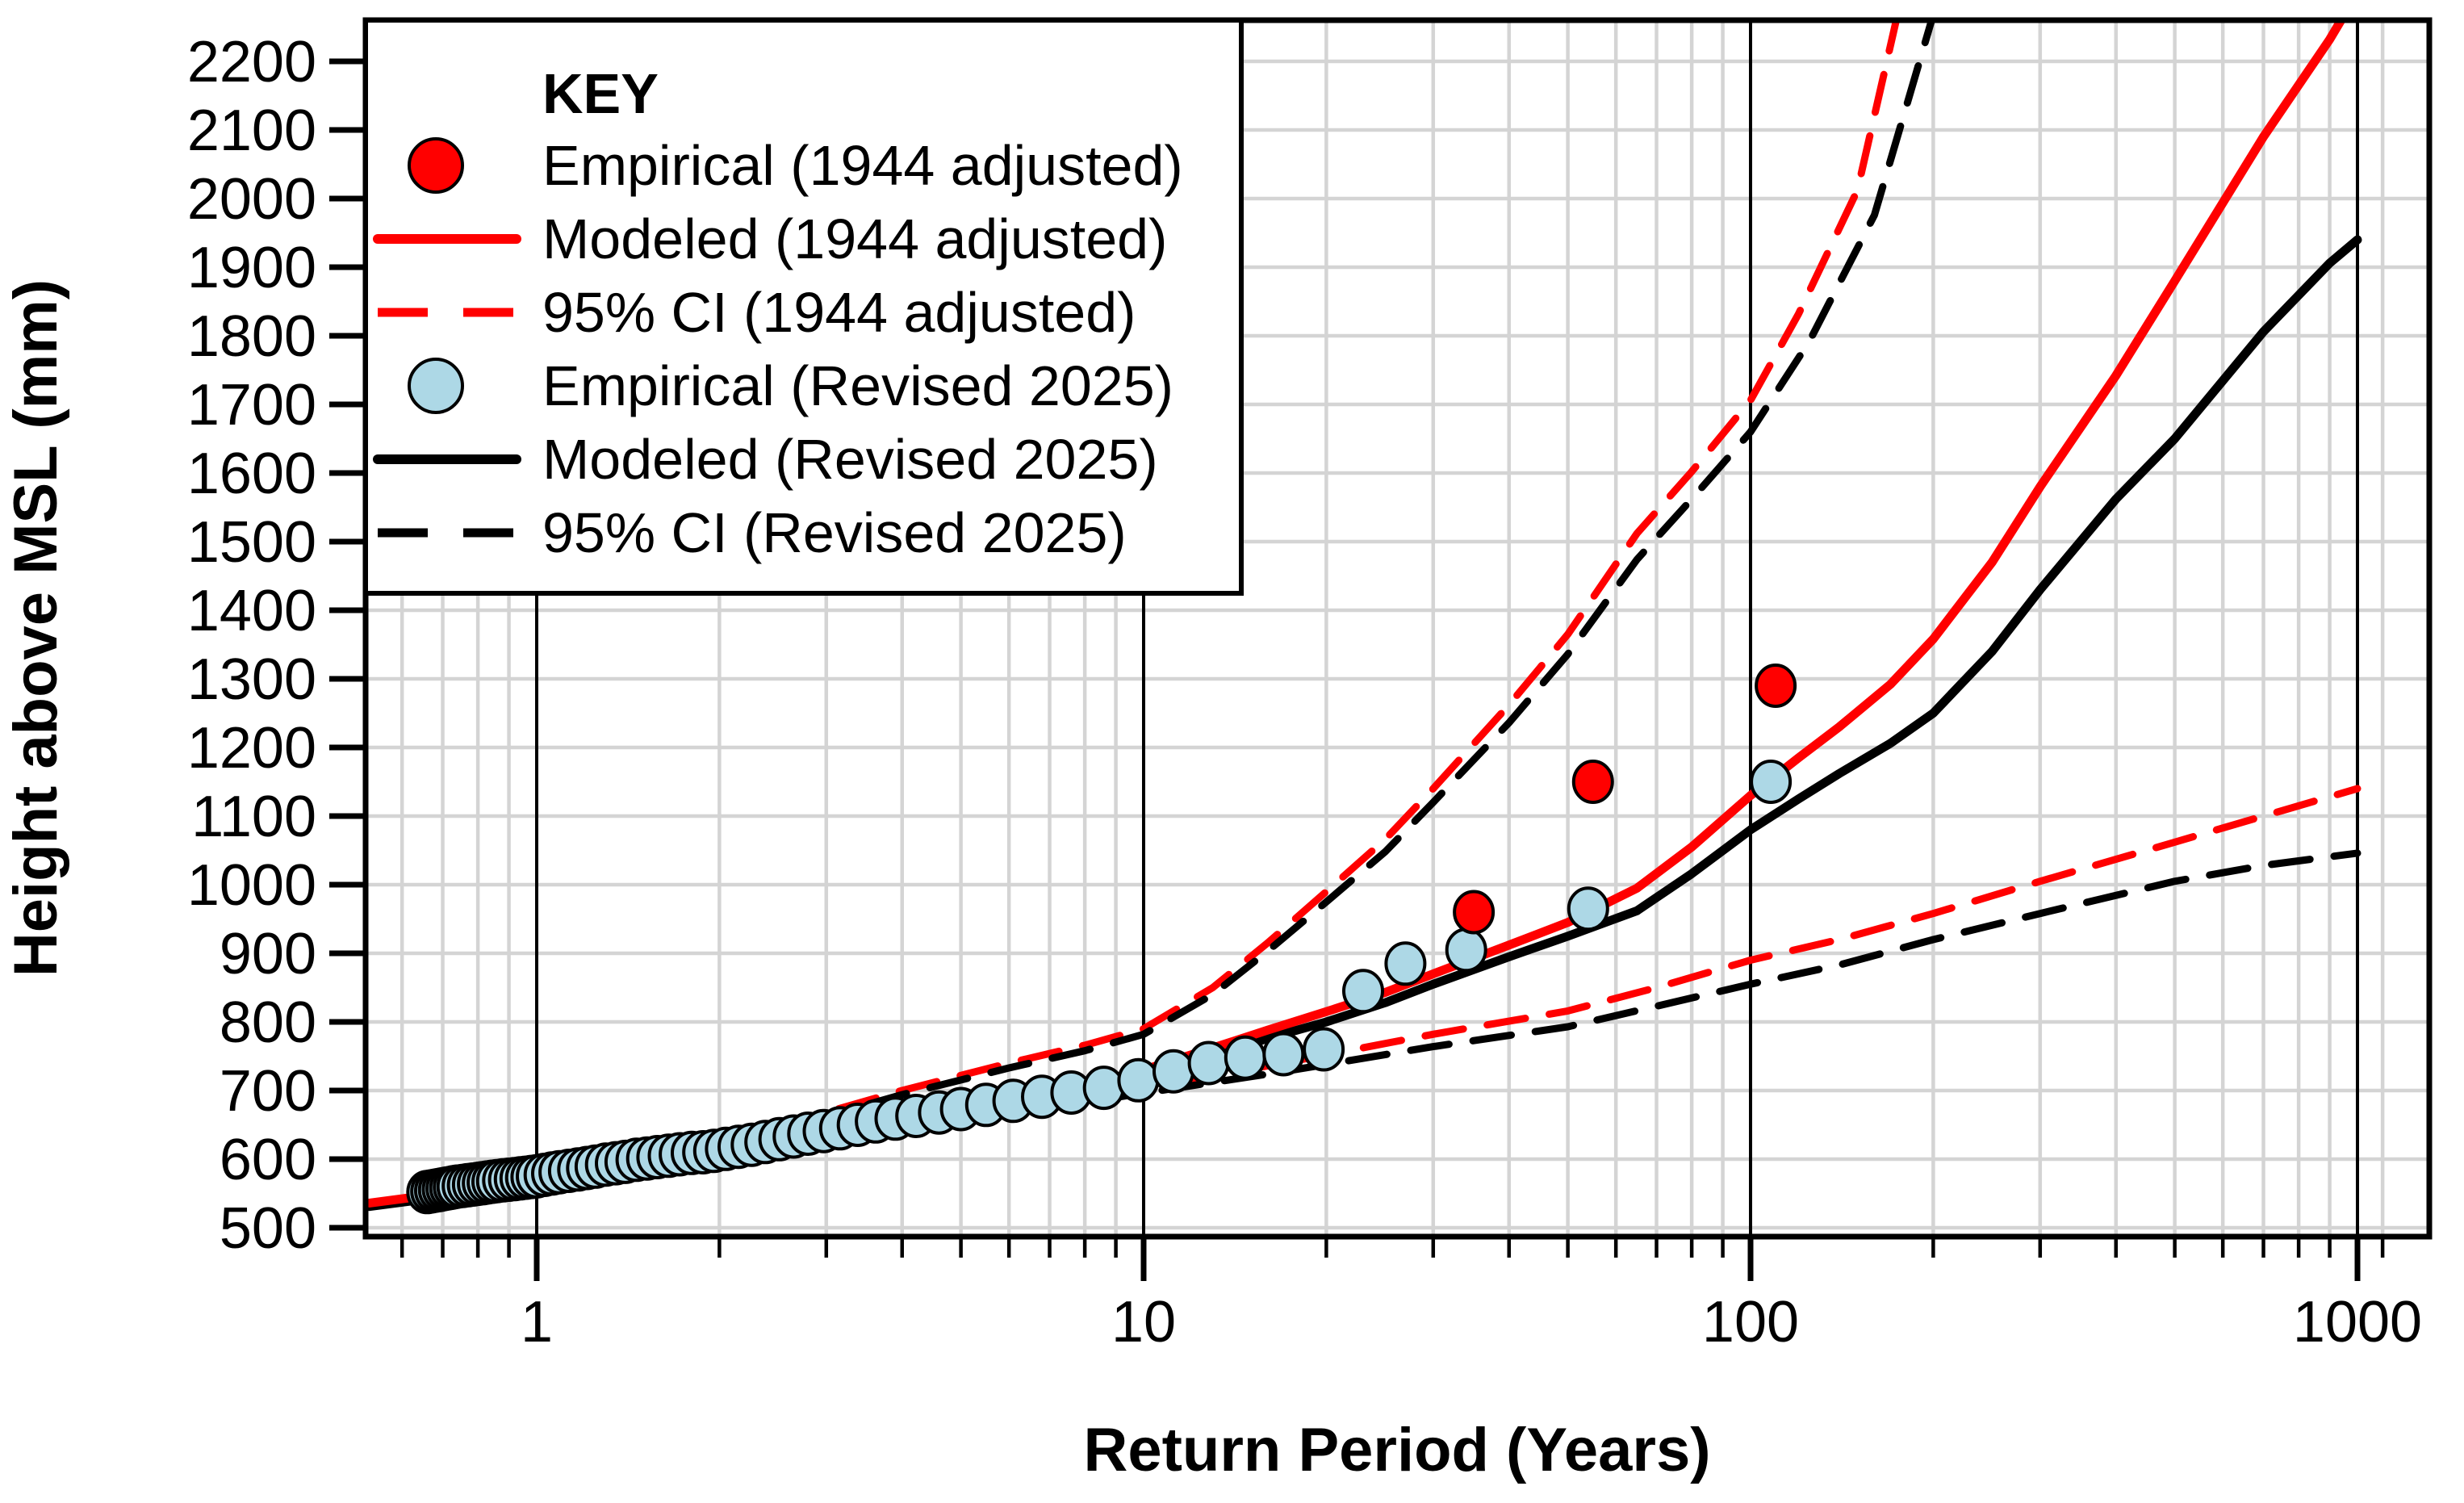 The width and height of the screenshot is (2464, 1503). Describe the element at coordinates (251, 885) in the screenshot. I see `y-tick-label: 1000` at that location.